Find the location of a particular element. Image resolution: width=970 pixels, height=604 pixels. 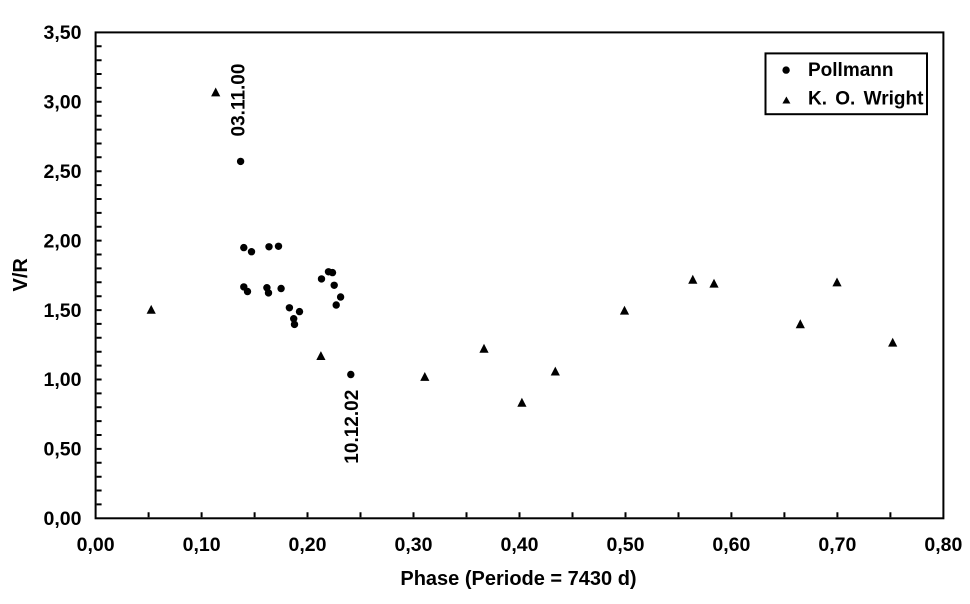

svg-text: 1,00 is located at coordinates (63, 380).